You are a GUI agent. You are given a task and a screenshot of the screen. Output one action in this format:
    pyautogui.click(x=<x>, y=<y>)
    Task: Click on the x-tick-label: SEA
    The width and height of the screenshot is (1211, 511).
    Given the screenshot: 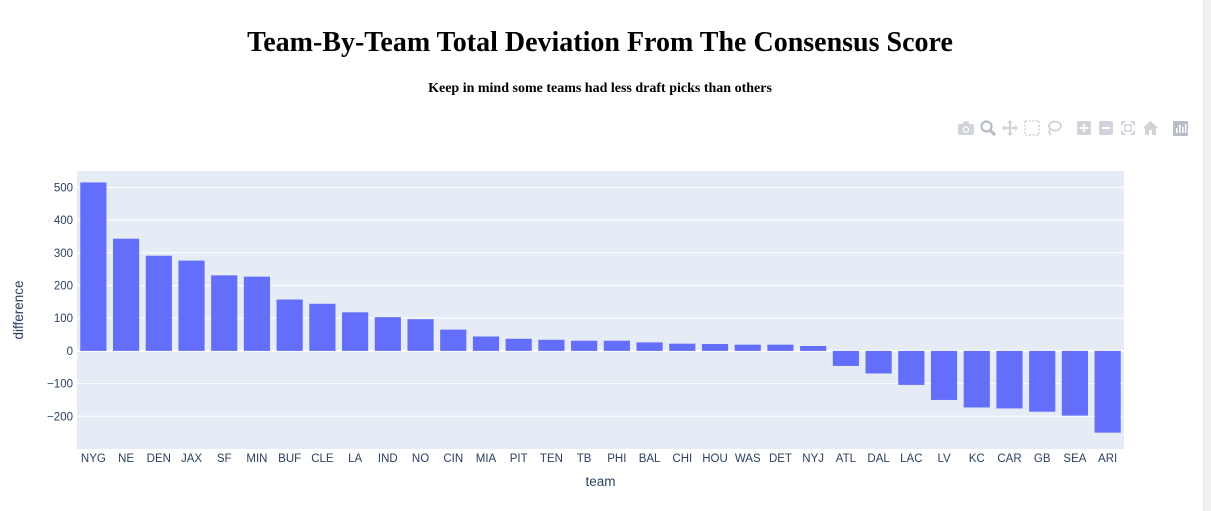 What is the action you would take?
    pyautogui.click(x=1074, y=459)
    